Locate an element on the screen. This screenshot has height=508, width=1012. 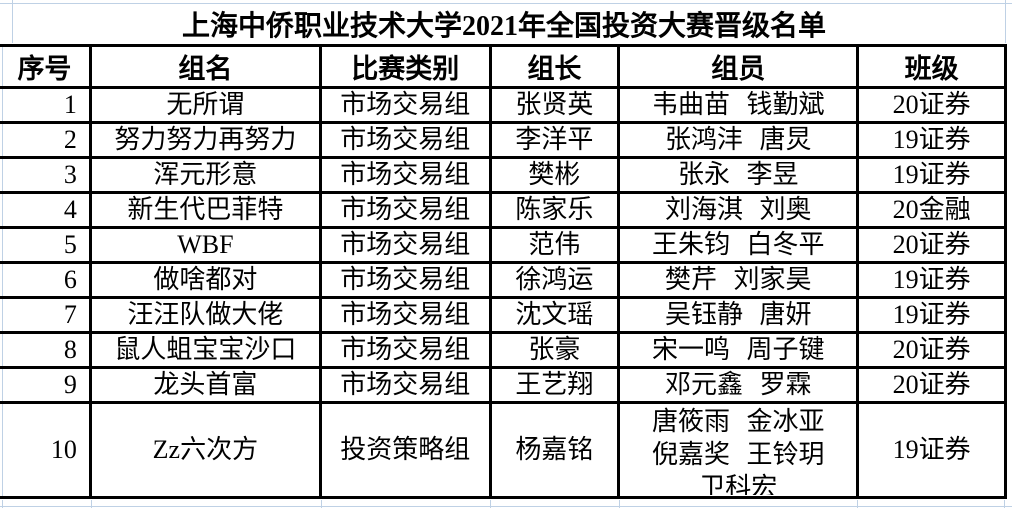
cell-leader: 李洋平 is located at coordinates (554, 140).